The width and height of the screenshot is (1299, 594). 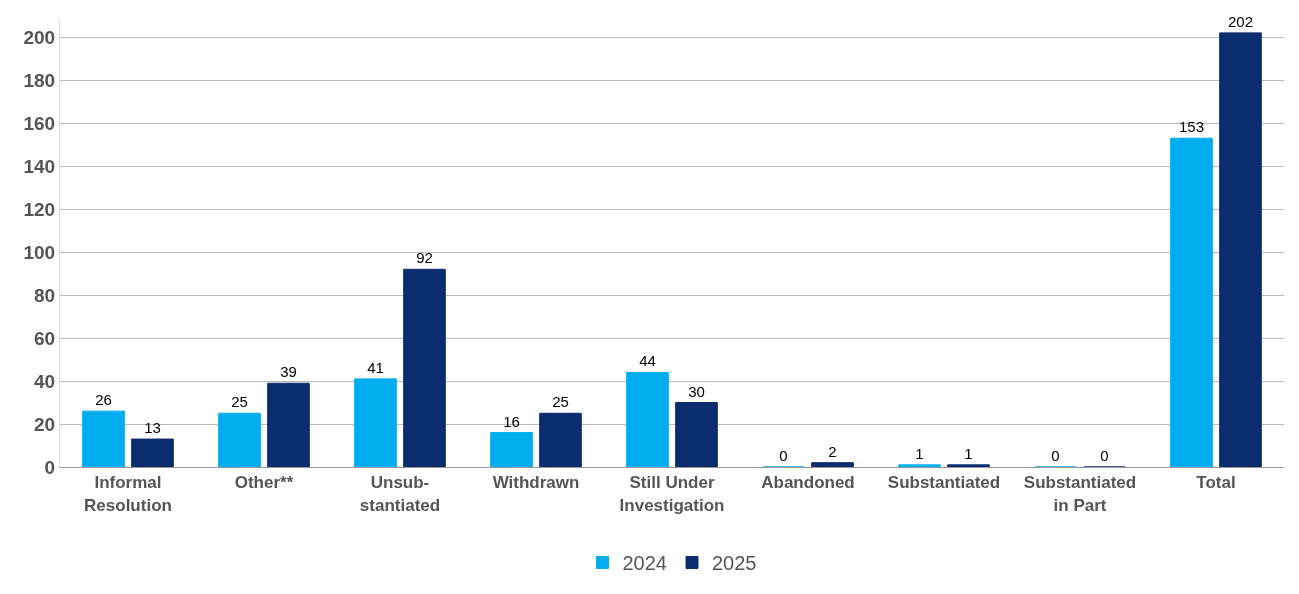 I want to click on data-label: 153, so click(x=1192, y=127).